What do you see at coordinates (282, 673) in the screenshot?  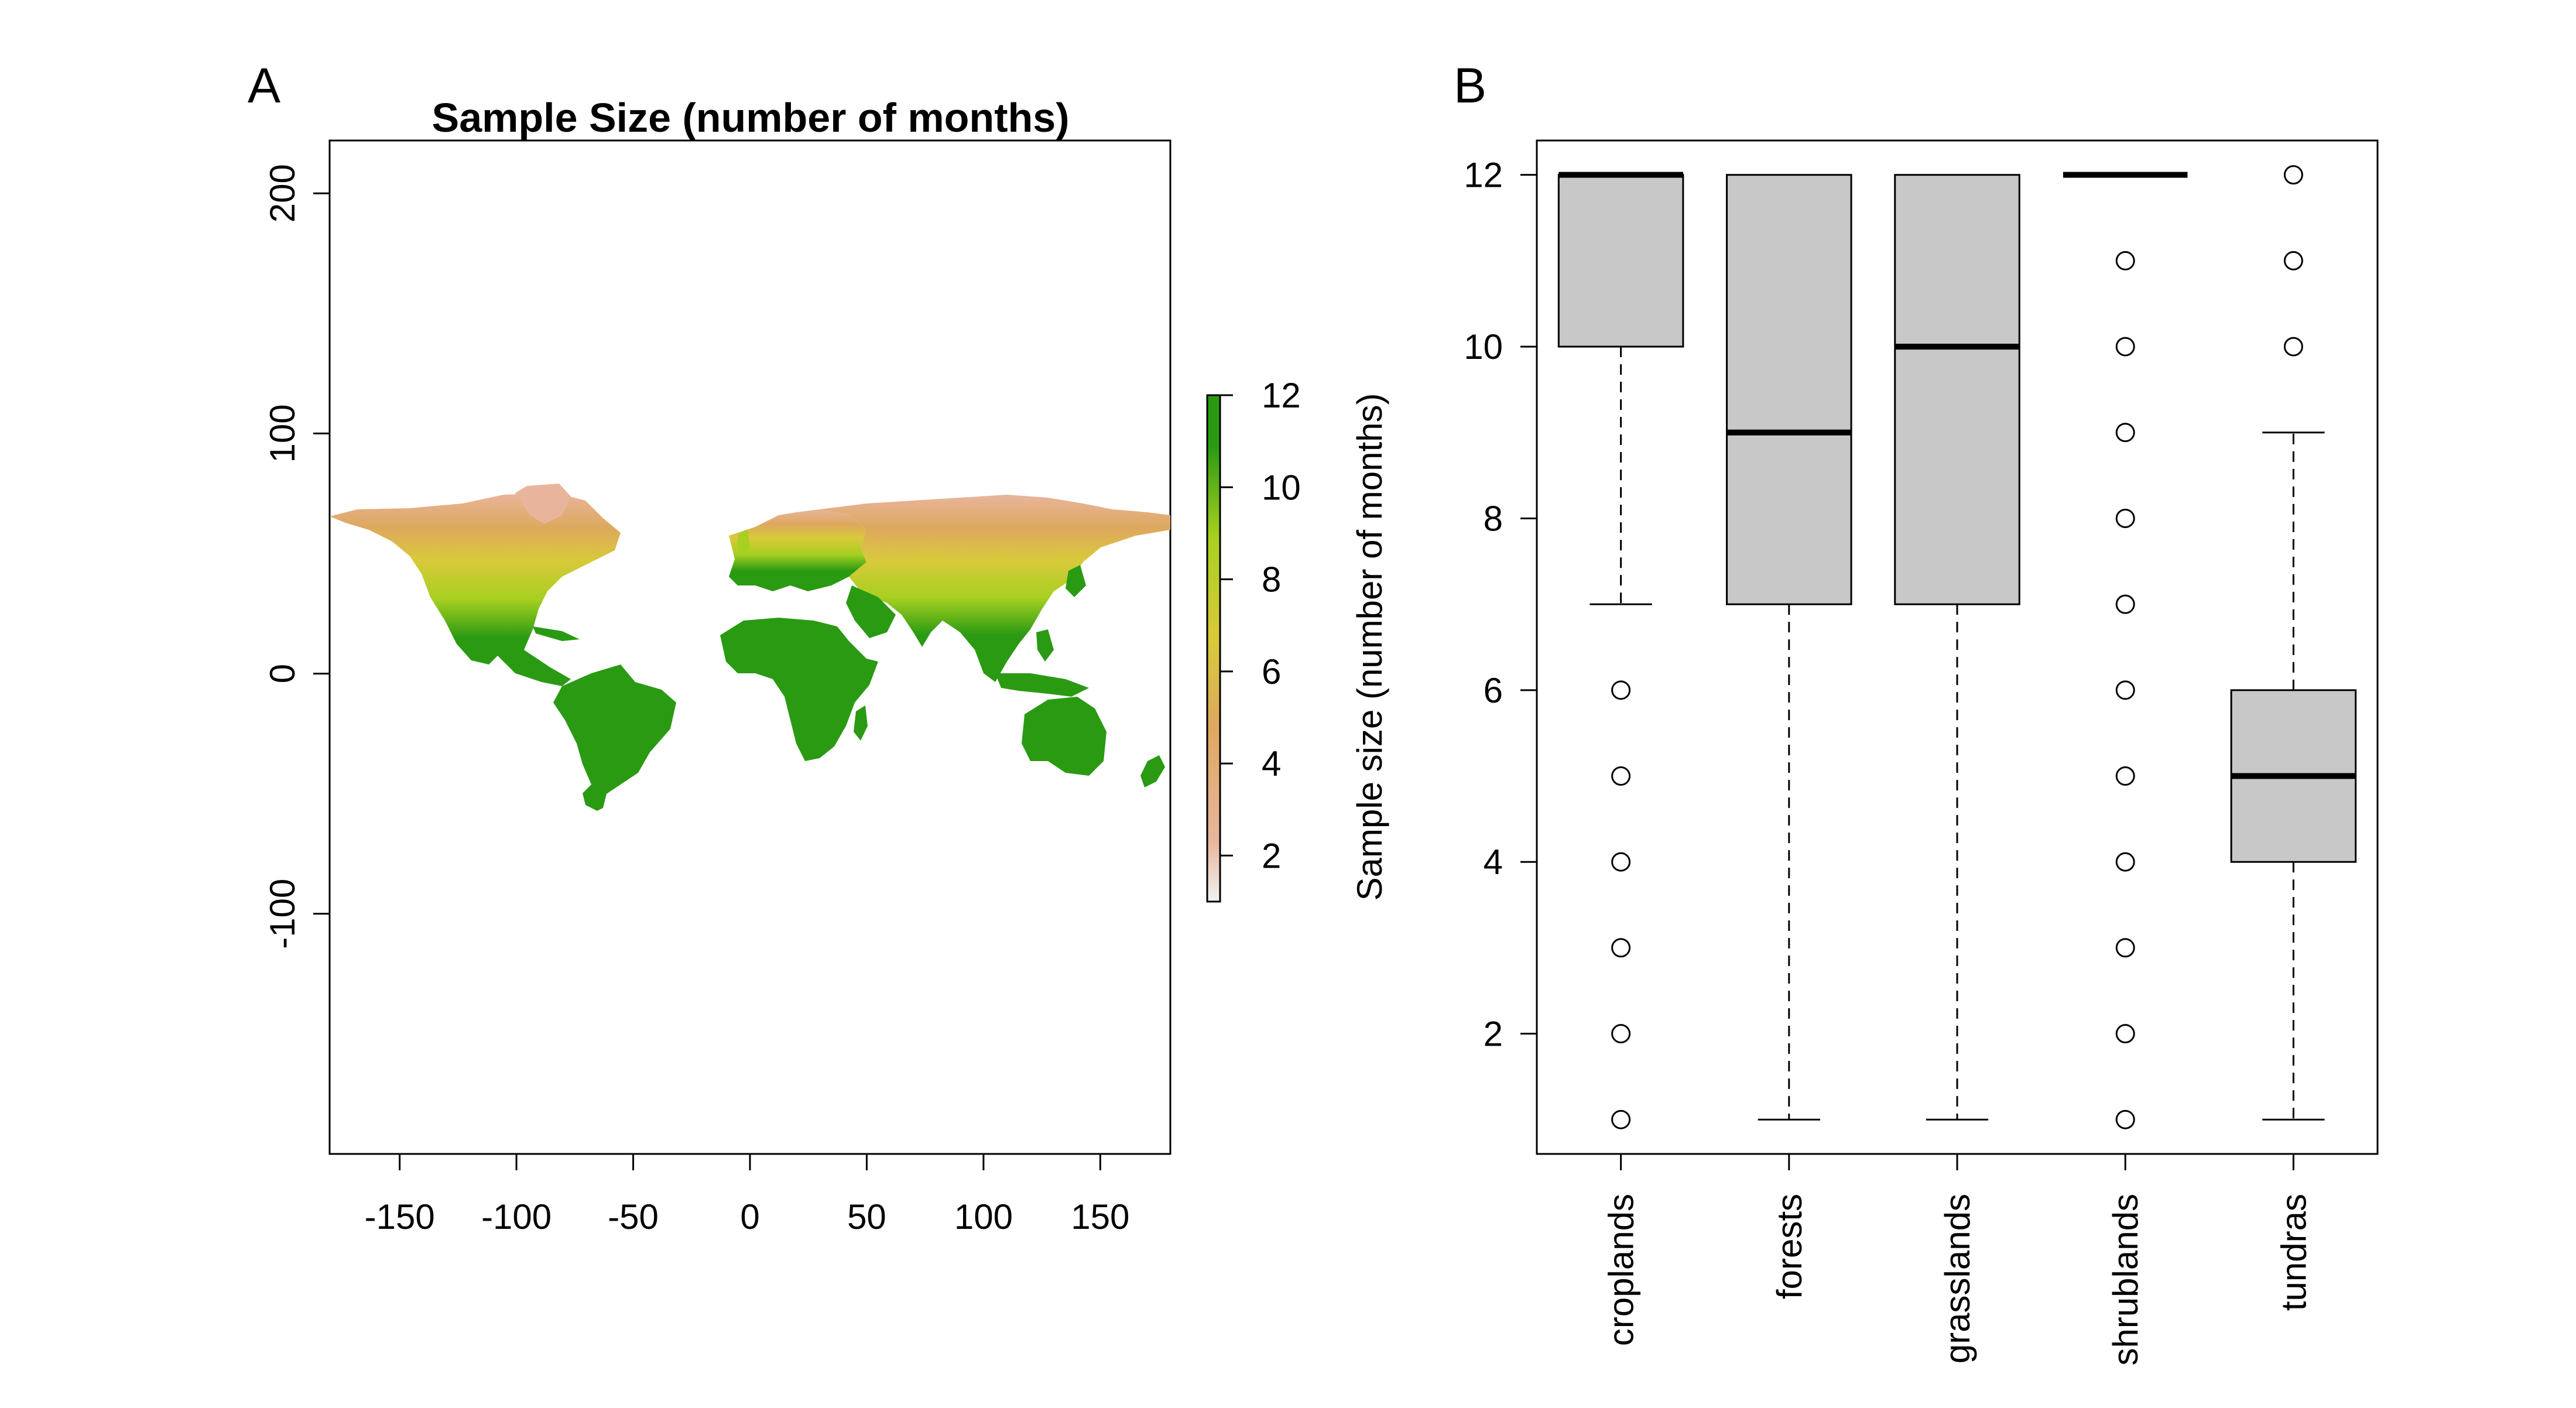 I see `map-y-tick-label: 0` at bounding box center [282, 673].